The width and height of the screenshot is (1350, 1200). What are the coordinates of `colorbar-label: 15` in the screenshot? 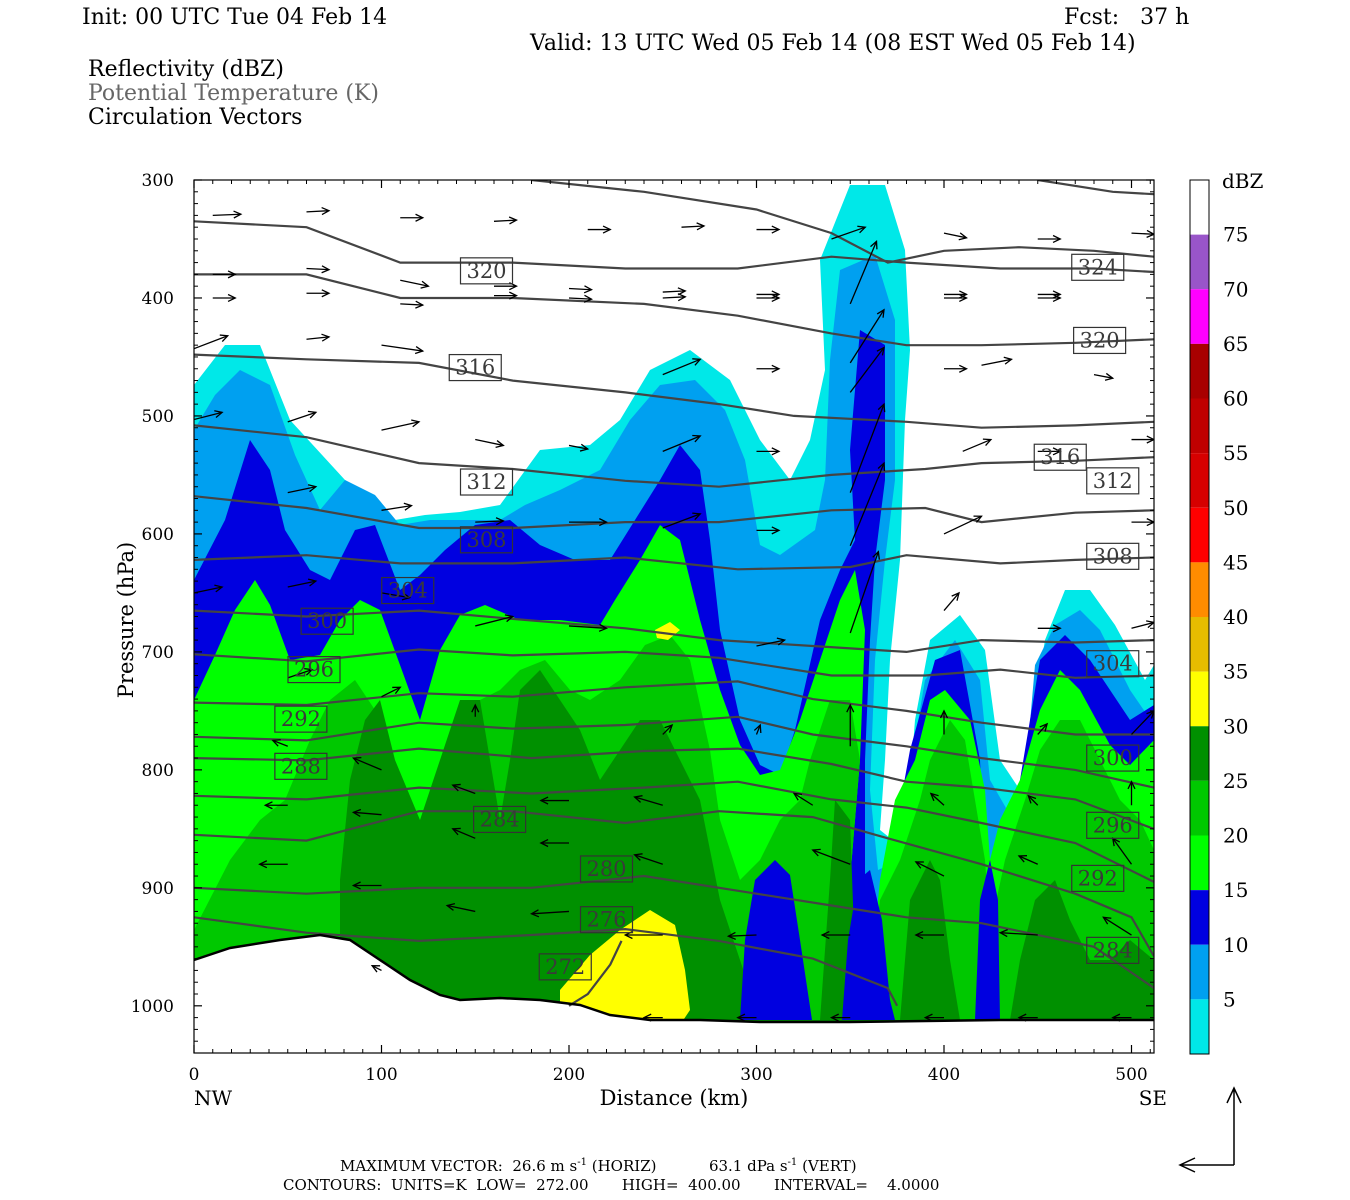 It's located at (1235, 890).